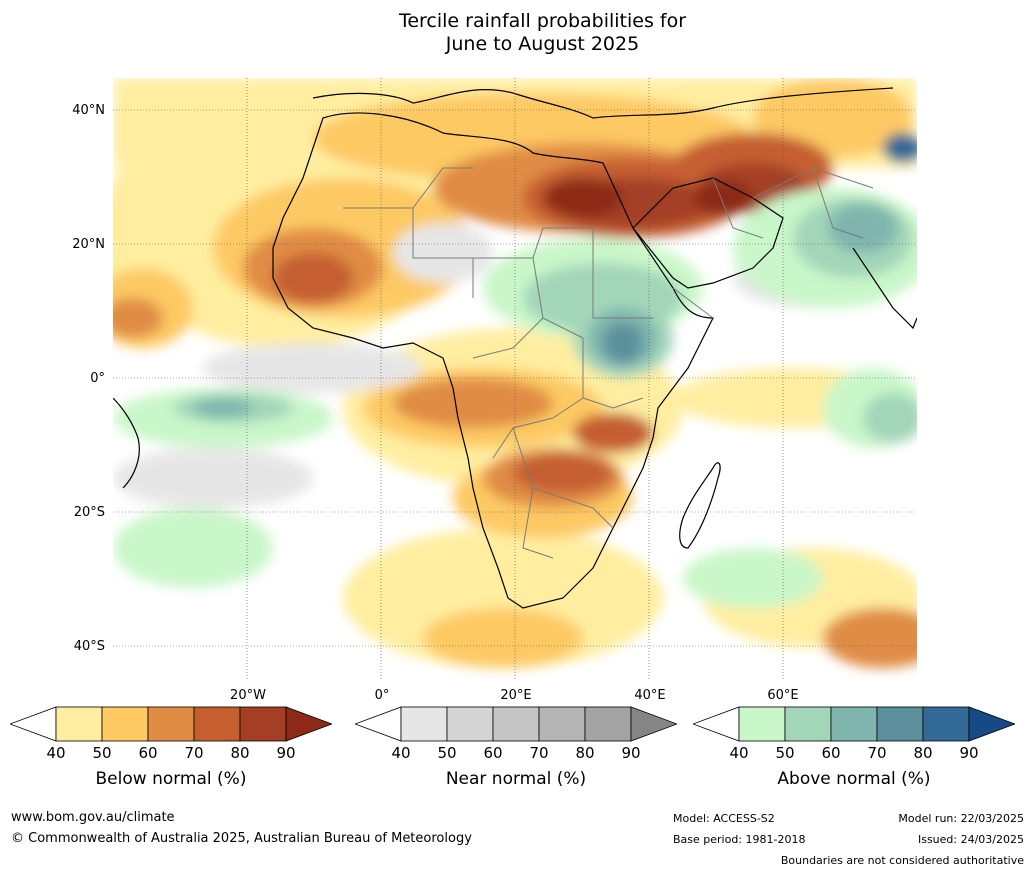 The height and width of the screenshot is (873, 1035). I want to click on lat-label-40n: 40°N, so click(88, 110).